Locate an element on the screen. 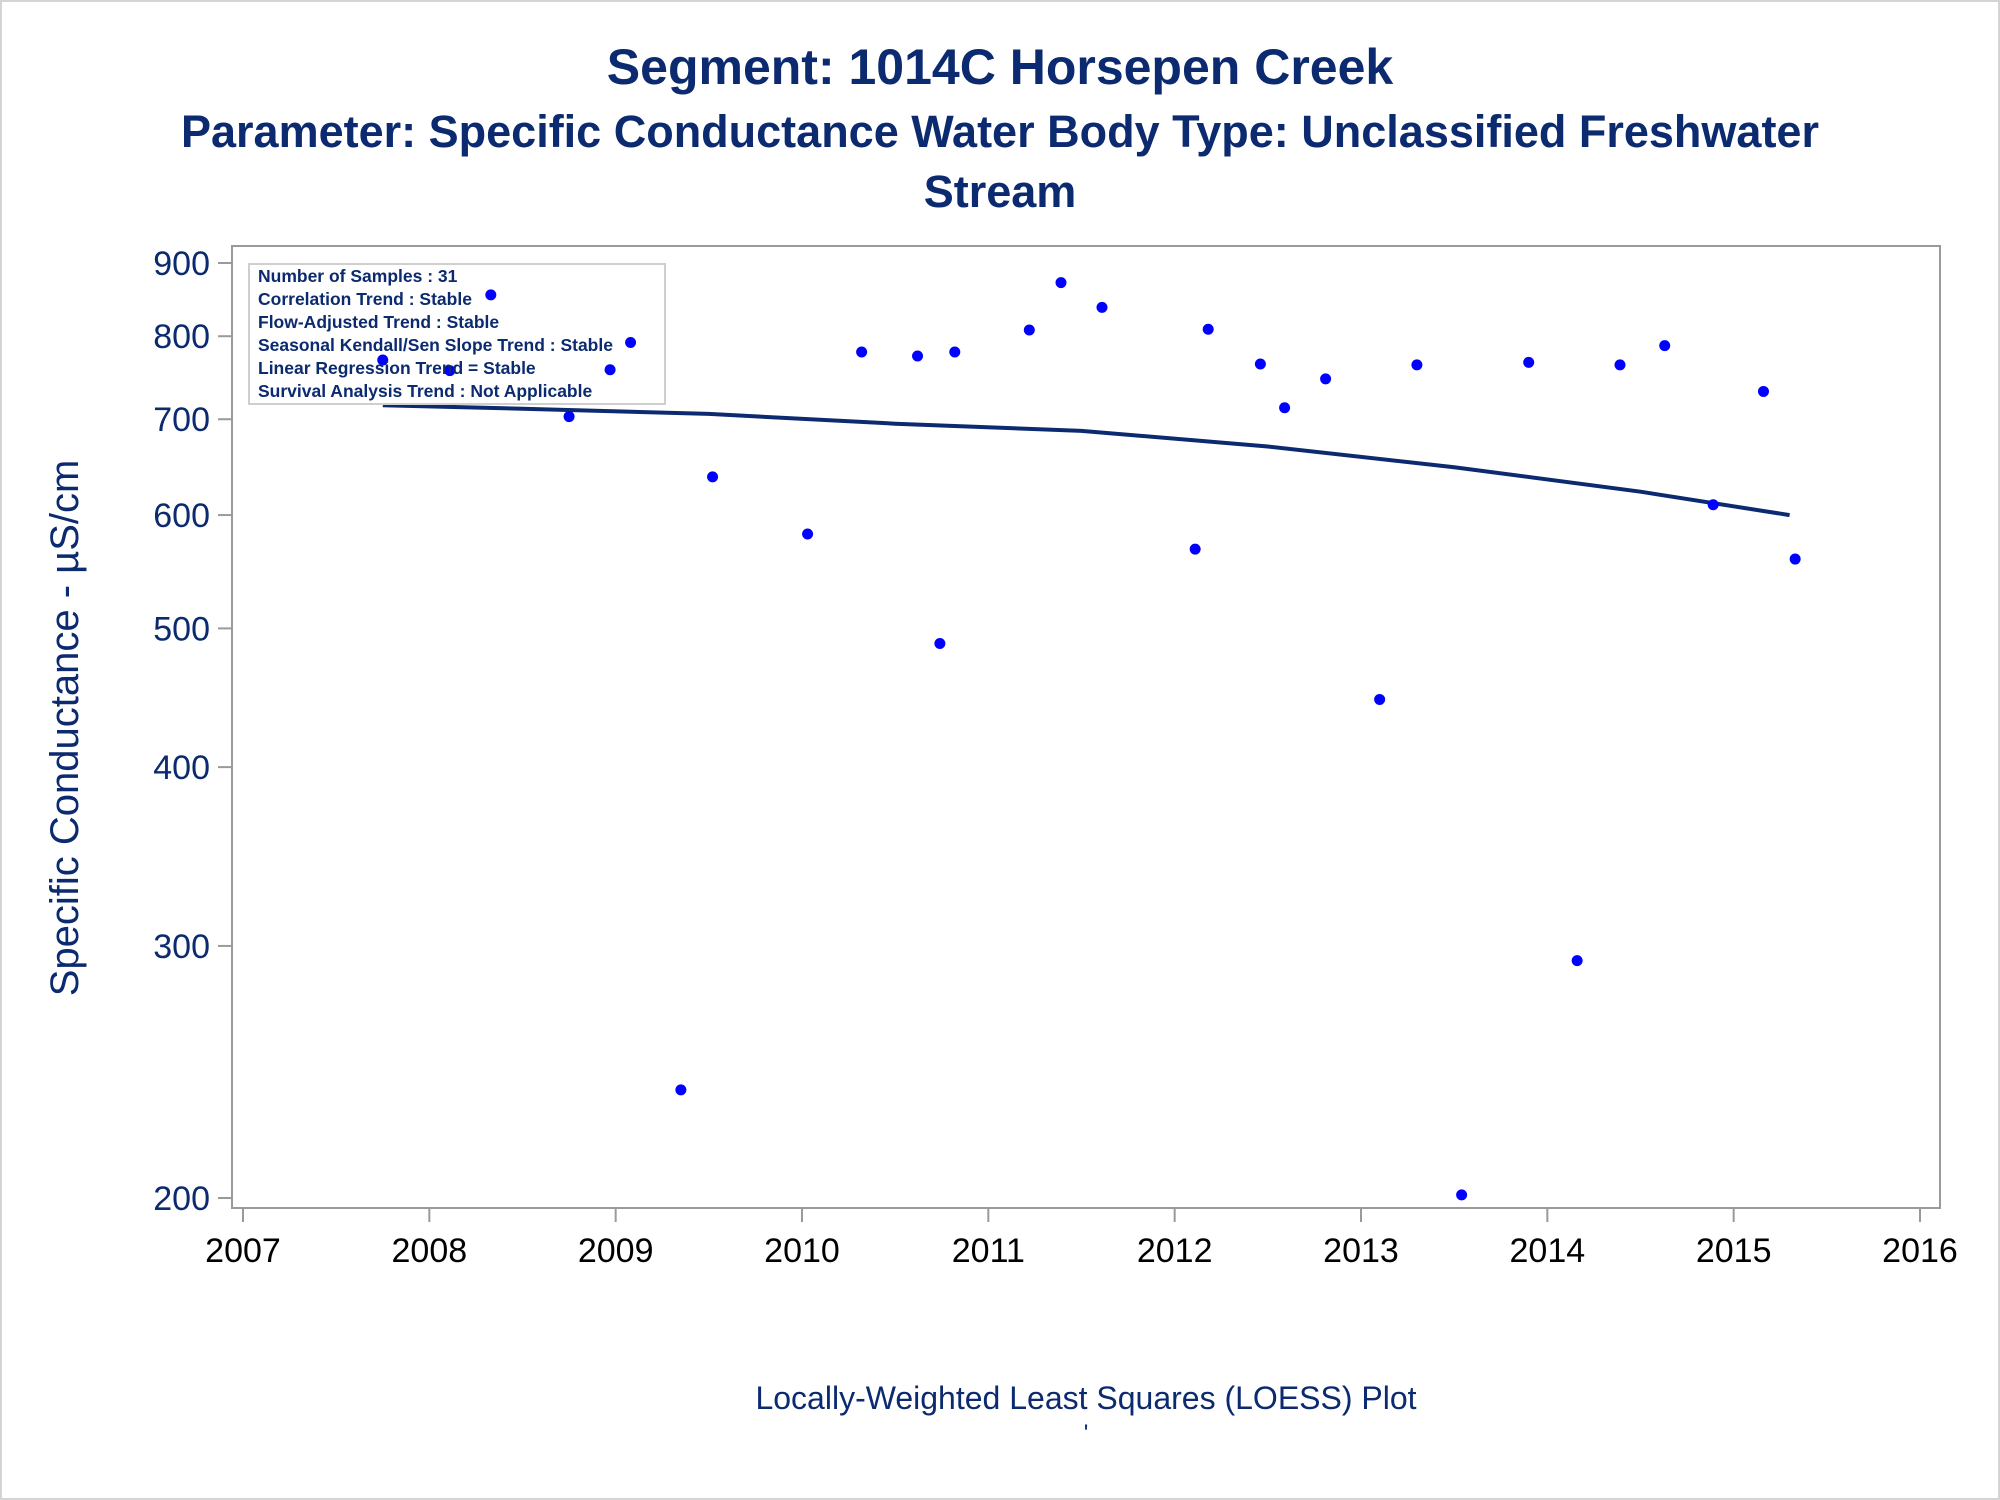 This screenshot has width=2000, height=1500. legend-entry: Flow-Adjusted Trend : Stable is located at coordinates (378, 322).